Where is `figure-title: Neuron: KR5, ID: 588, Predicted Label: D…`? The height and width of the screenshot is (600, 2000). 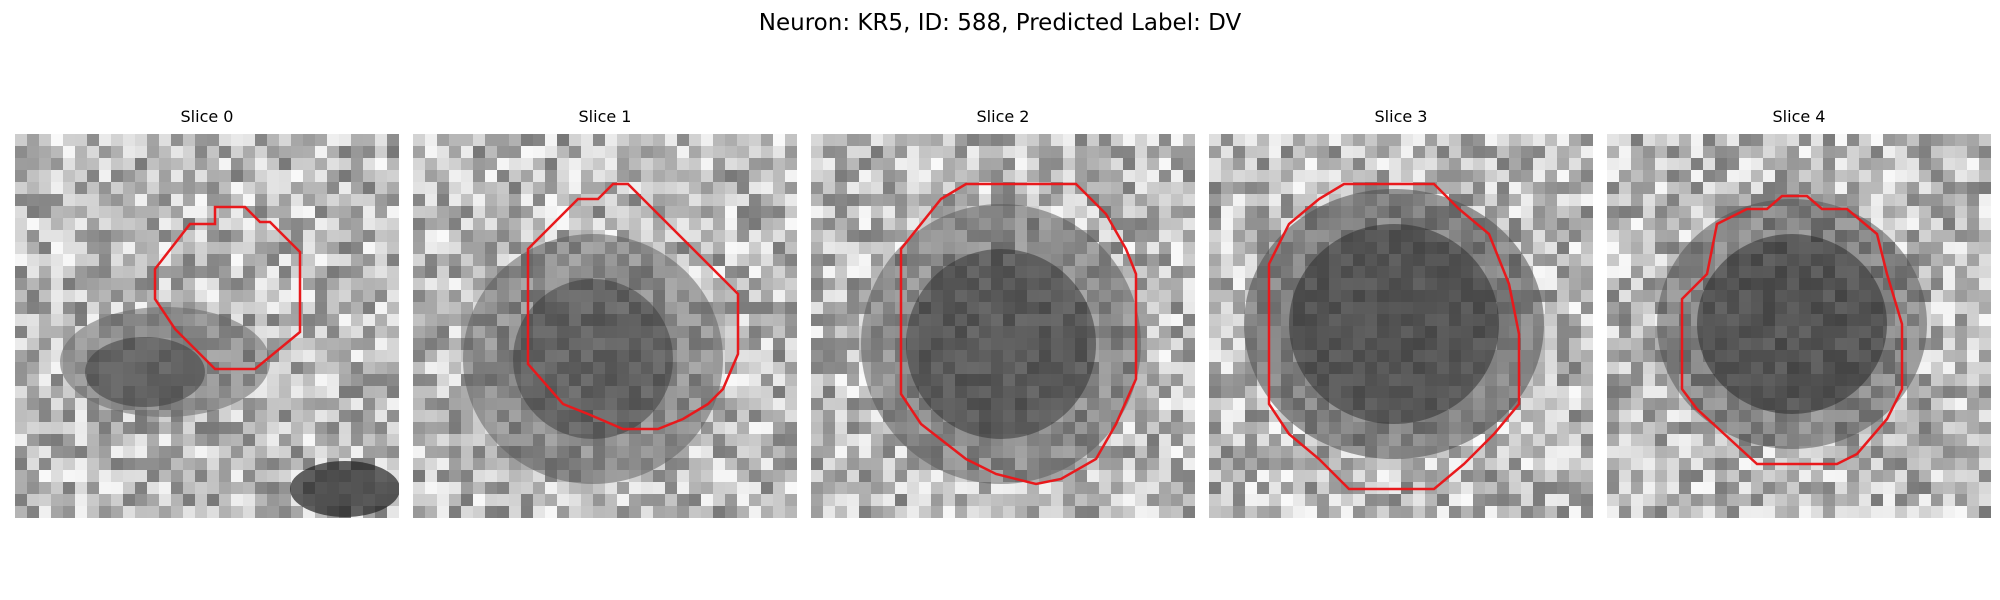 figure-title: Neuron: KR5, ID: 588, Predicted Label: D… is located at coordinates (1000, 23).